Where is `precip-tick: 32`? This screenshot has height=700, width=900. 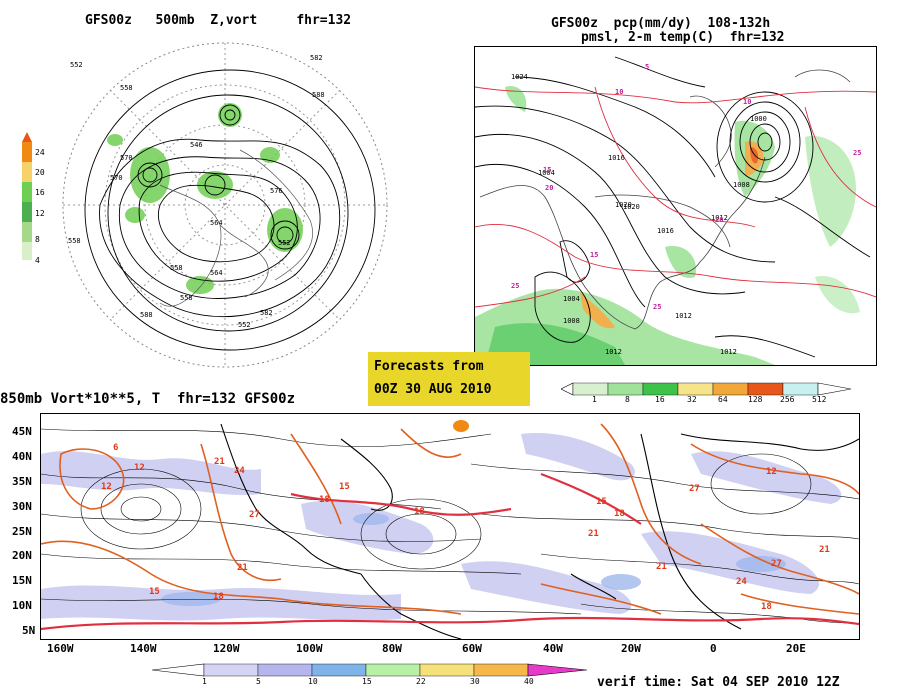
precip-tick: 32 is located at coordinates (692, 399).